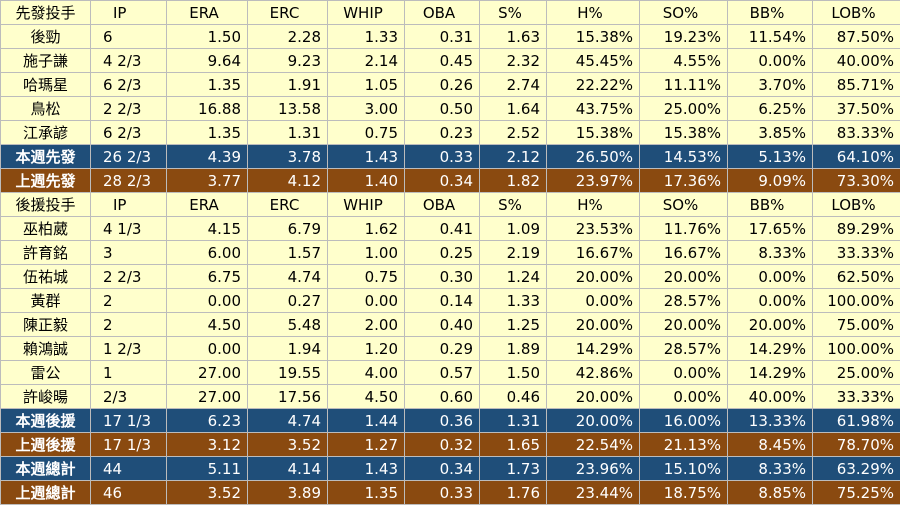 This screenshot has width=900, height=532. I want to click on cell-whip: 1.35, so click(366, 492).